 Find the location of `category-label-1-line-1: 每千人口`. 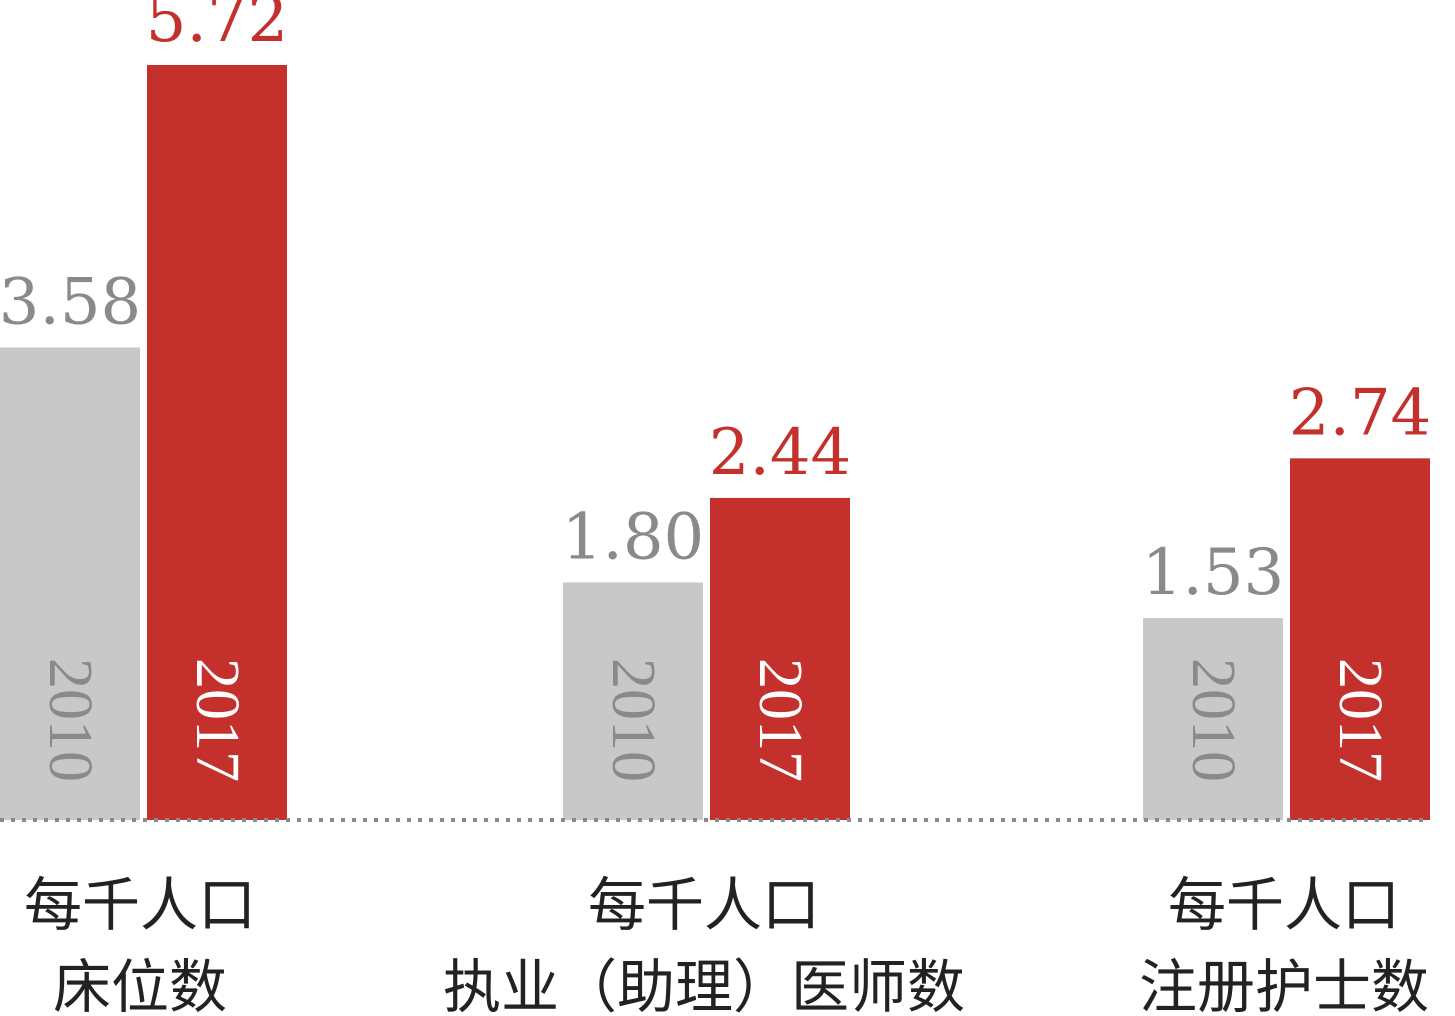

category-label-1-line-1: 每千人口 is located at coordinates (140, 905).